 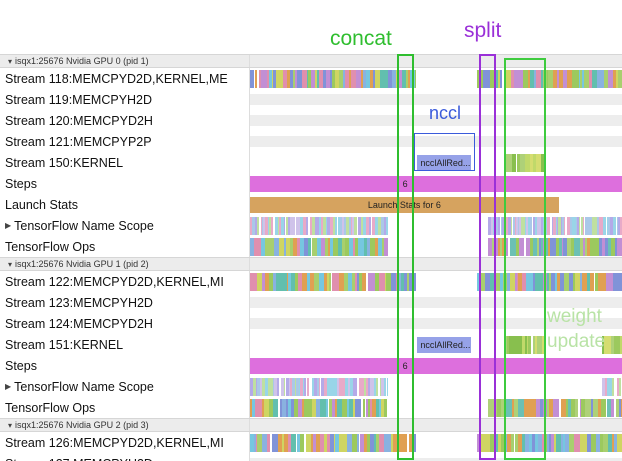 What do you see at coordinates (125, 204) in the screenshot?
I see `track-label: Launch Stats` at bounding box center [125, 204].